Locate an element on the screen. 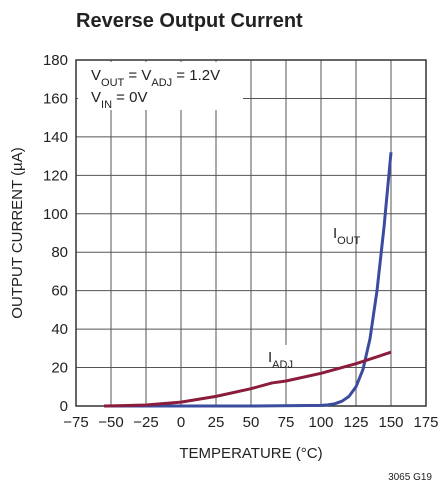 The image size is (442, 492). chart-title: Reverse Output Current is located at coordinates (189, 21).